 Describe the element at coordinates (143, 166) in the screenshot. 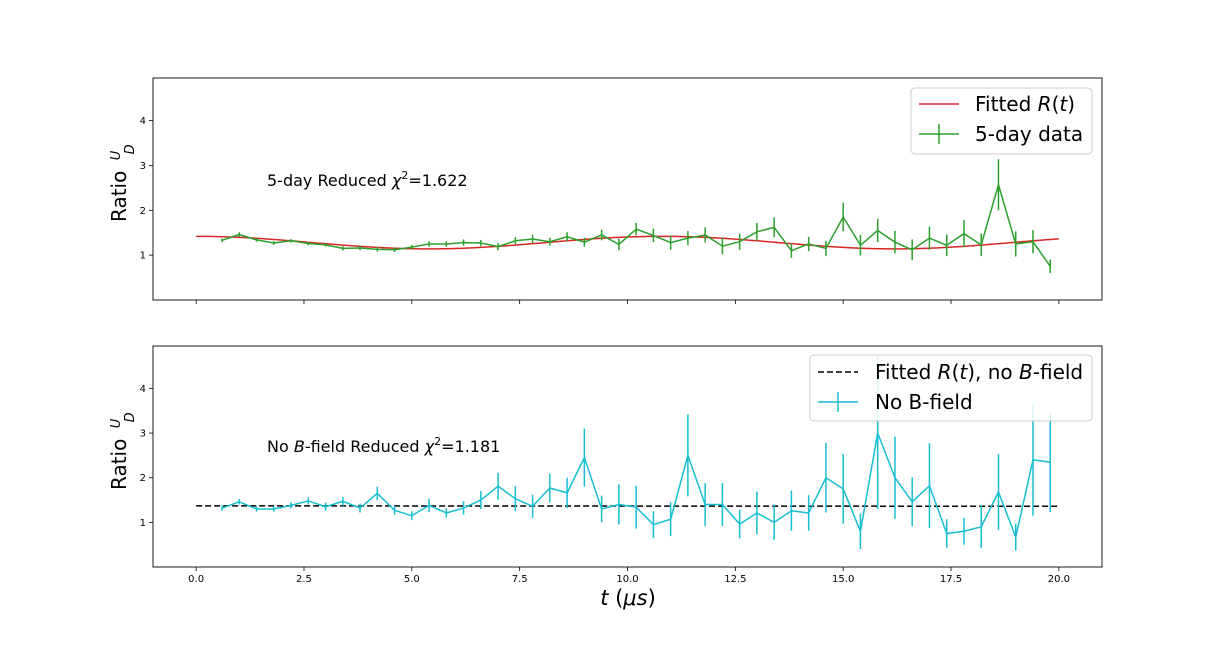

I see `top-y-tick-label: 3` at that location.